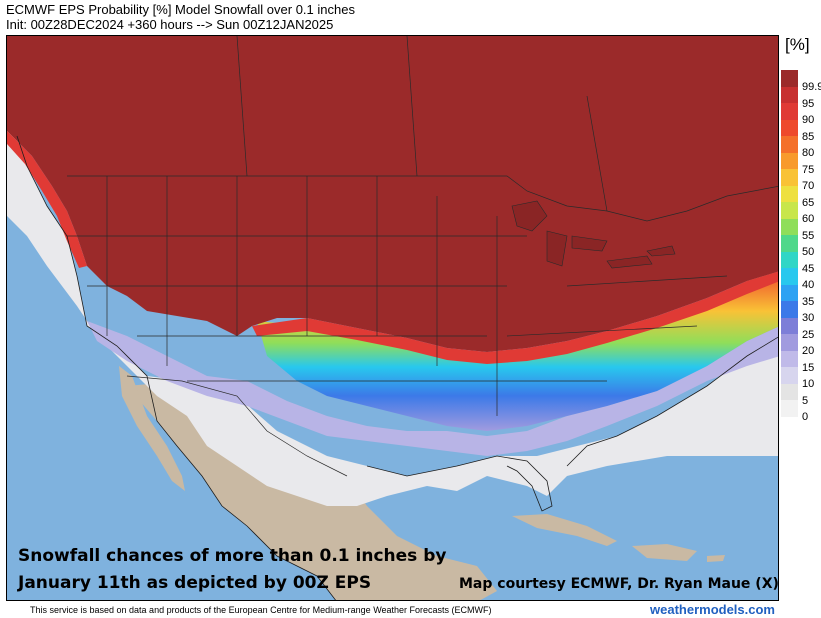 The height and width of the screenshot is (618, 821). Describe the element at coordinates (515, 317) in the screenshot. I see `red-edge-south` at that location.